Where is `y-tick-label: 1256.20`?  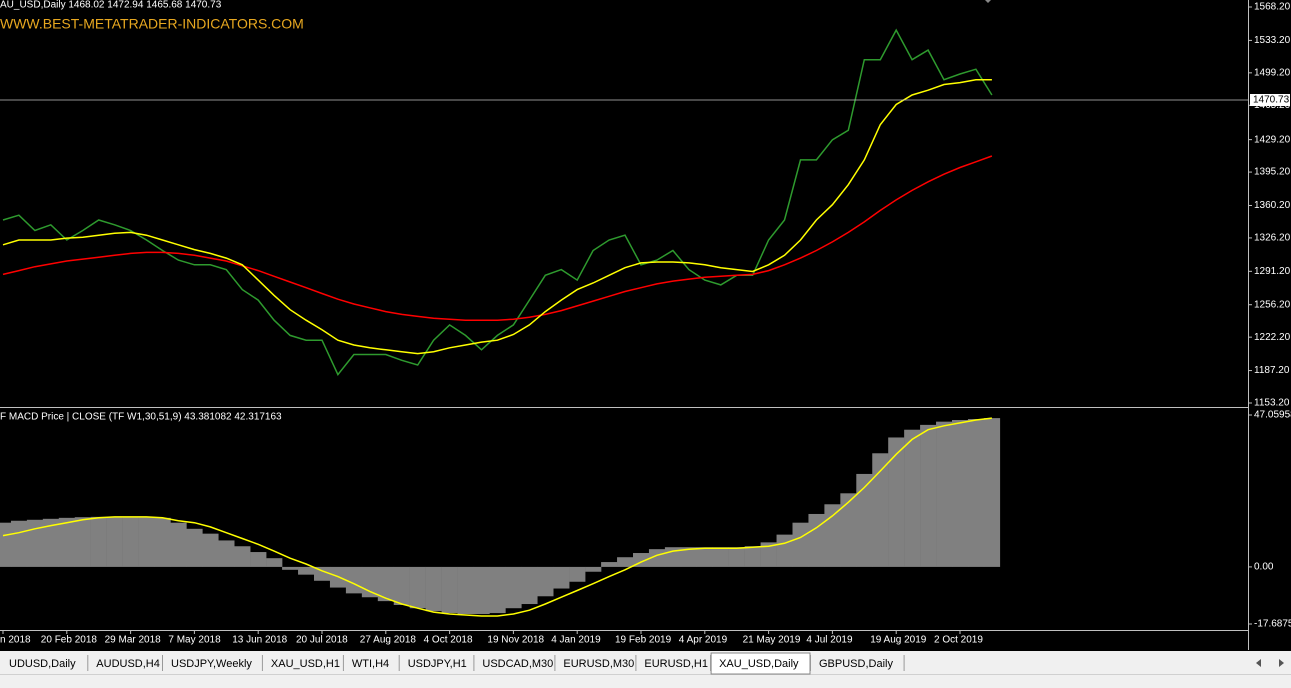 y-tick-label: 1256.20 is located at coordinates (1272, 304).